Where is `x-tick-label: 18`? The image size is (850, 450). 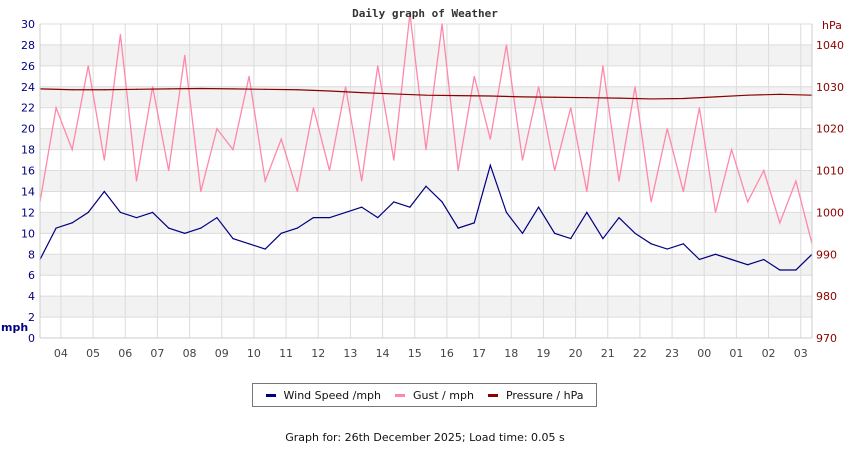 x-tick-label: 18 is located at coordinates (511, 353).